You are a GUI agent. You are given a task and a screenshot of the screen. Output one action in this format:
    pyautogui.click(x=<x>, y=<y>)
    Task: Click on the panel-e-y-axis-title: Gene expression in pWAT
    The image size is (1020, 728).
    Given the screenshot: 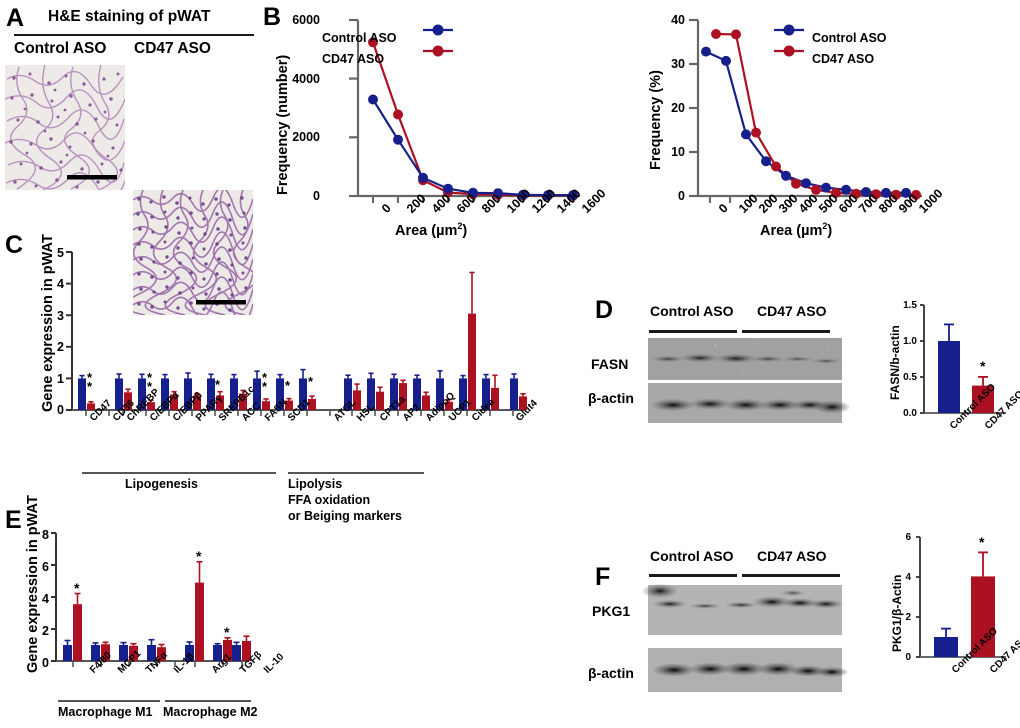 What is the action you would take?
    pyautogui.click(x=33, y=584)
    